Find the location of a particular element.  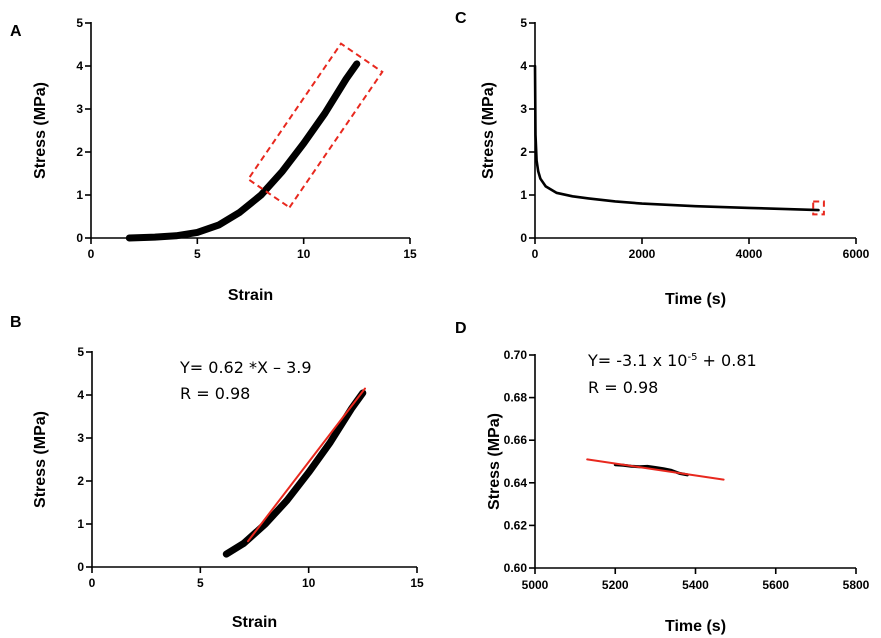

fit-equation-intercept: + 0.81 is located at coordinates (726, 360).